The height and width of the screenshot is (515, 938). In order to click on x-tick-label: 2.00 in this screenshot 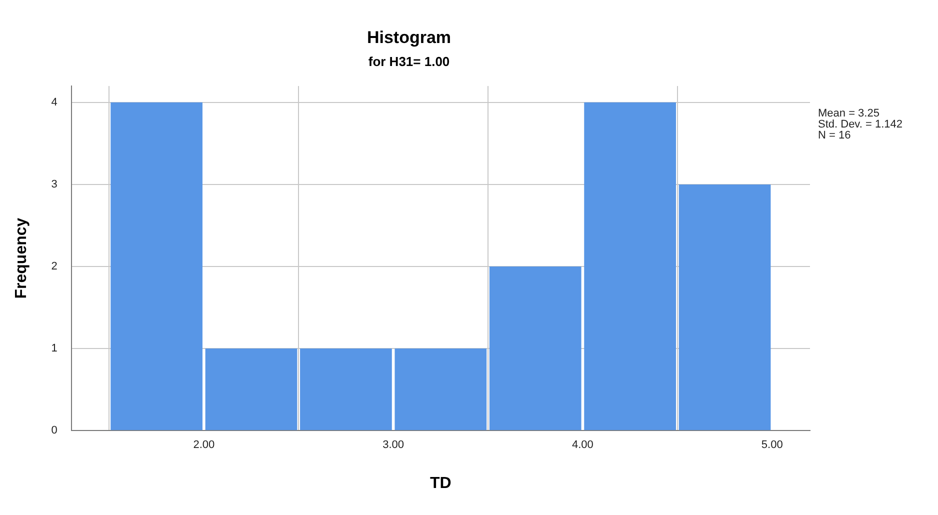, I will do `click(204, 445)`.